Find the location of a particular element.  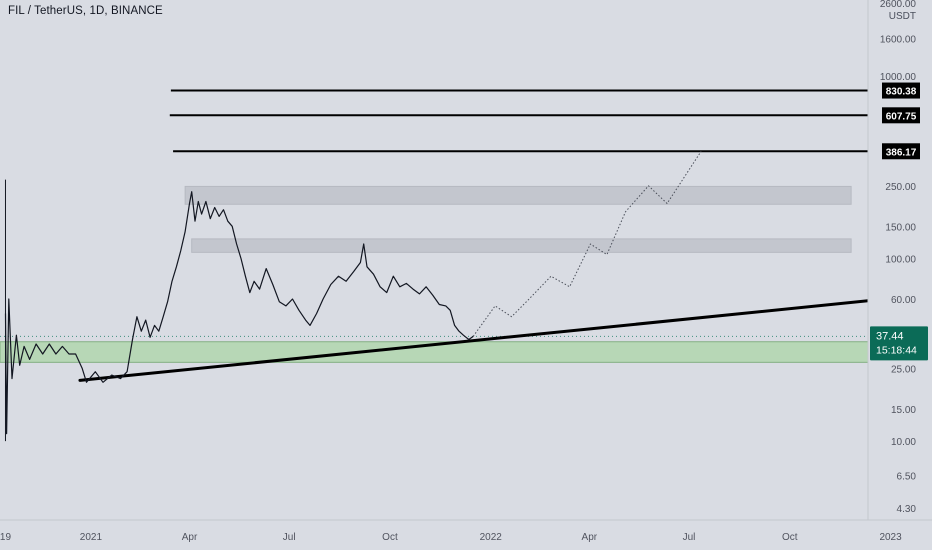

level-badge-label: 607.75 is located at coordinates (901, 116).